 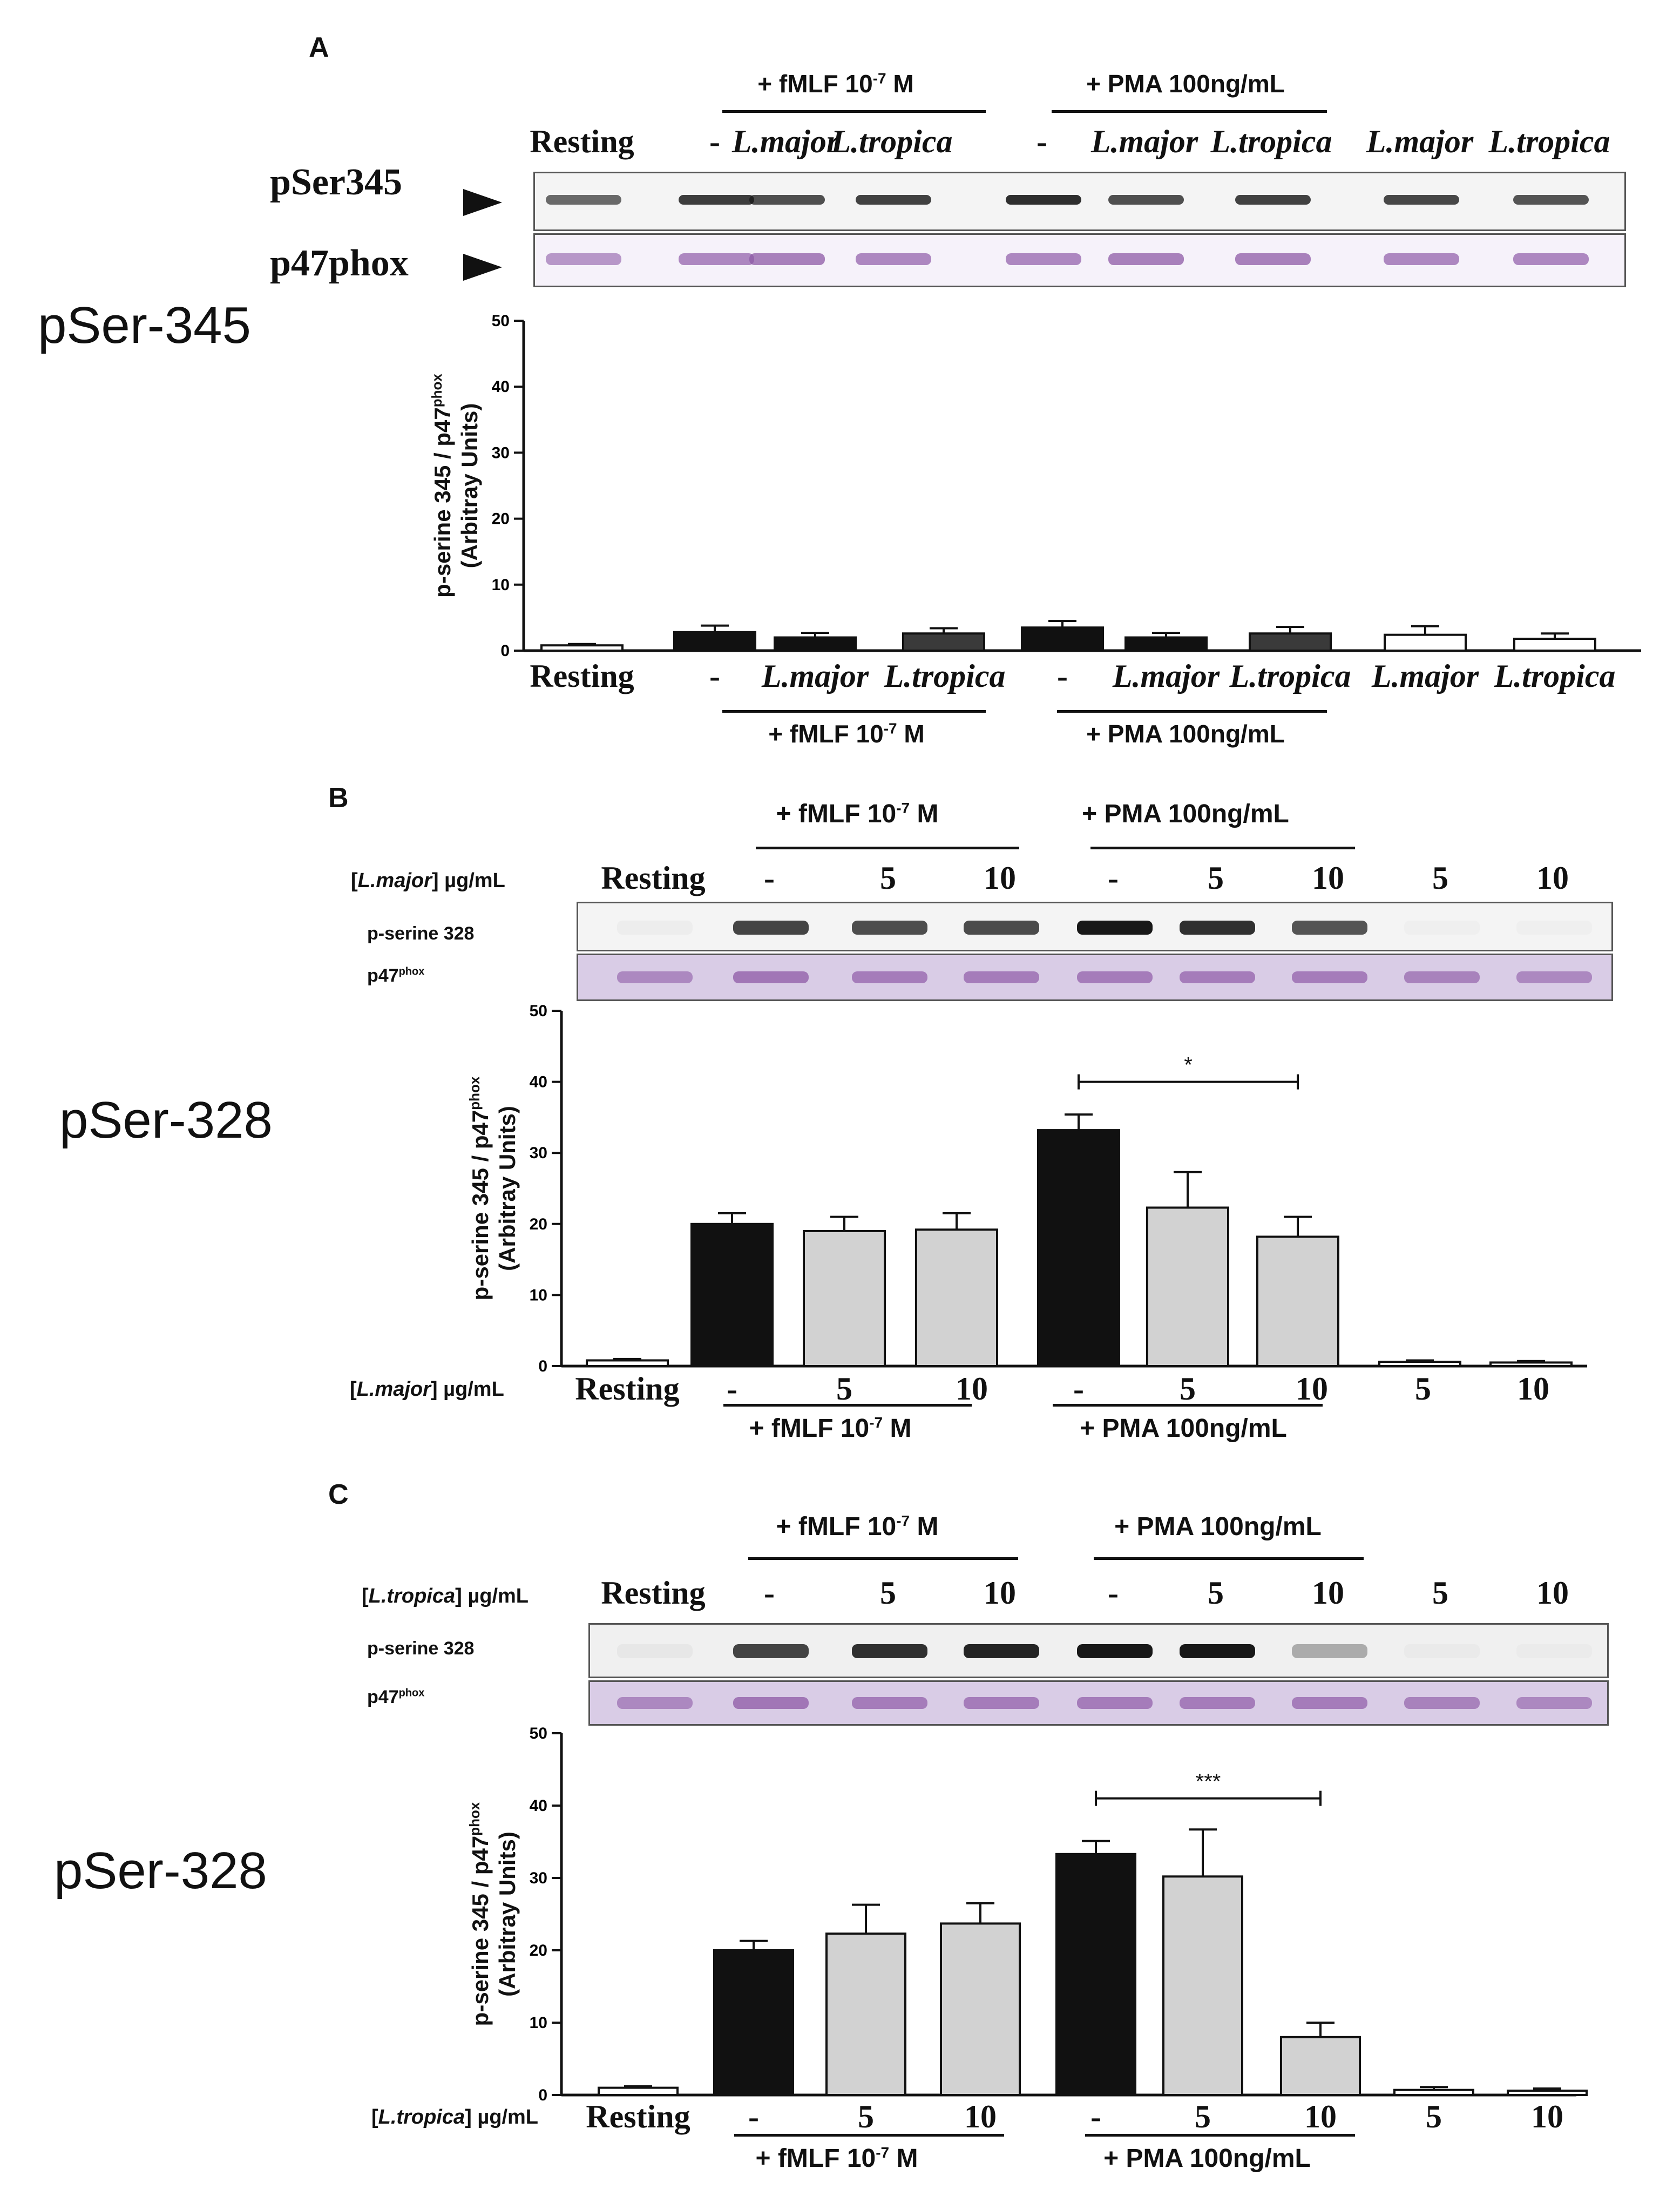 I want to click on group-line-fmlf, so click(x=883, y=1558).